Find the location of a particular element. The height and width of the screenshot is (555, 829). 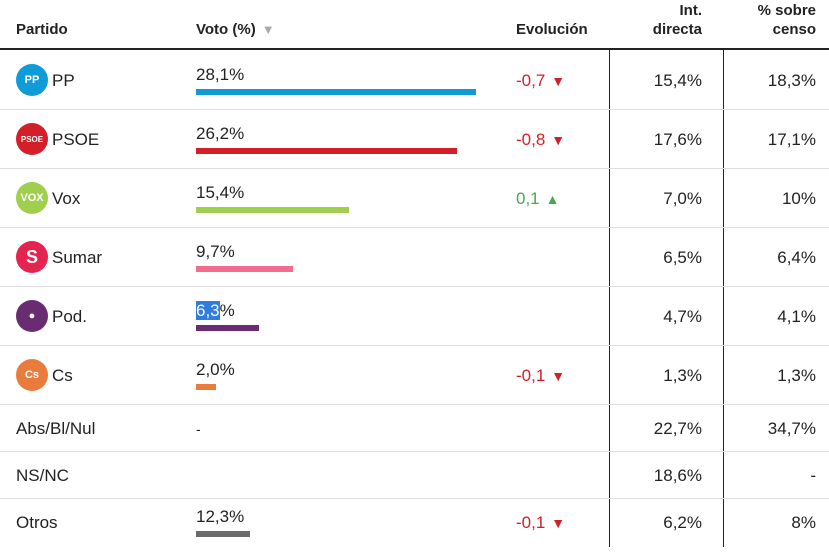

vote-value: 26,2% is located at coordinates (220, 133).